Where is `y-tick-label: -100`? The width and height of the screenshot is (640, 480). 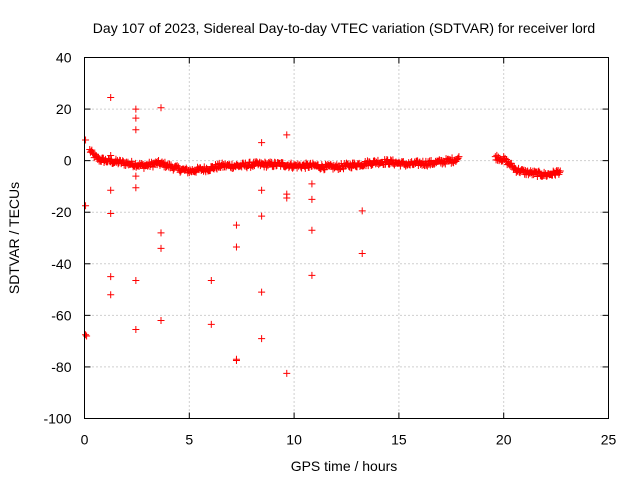 y-tick-label: -100 is located at coordinates (57, 419).